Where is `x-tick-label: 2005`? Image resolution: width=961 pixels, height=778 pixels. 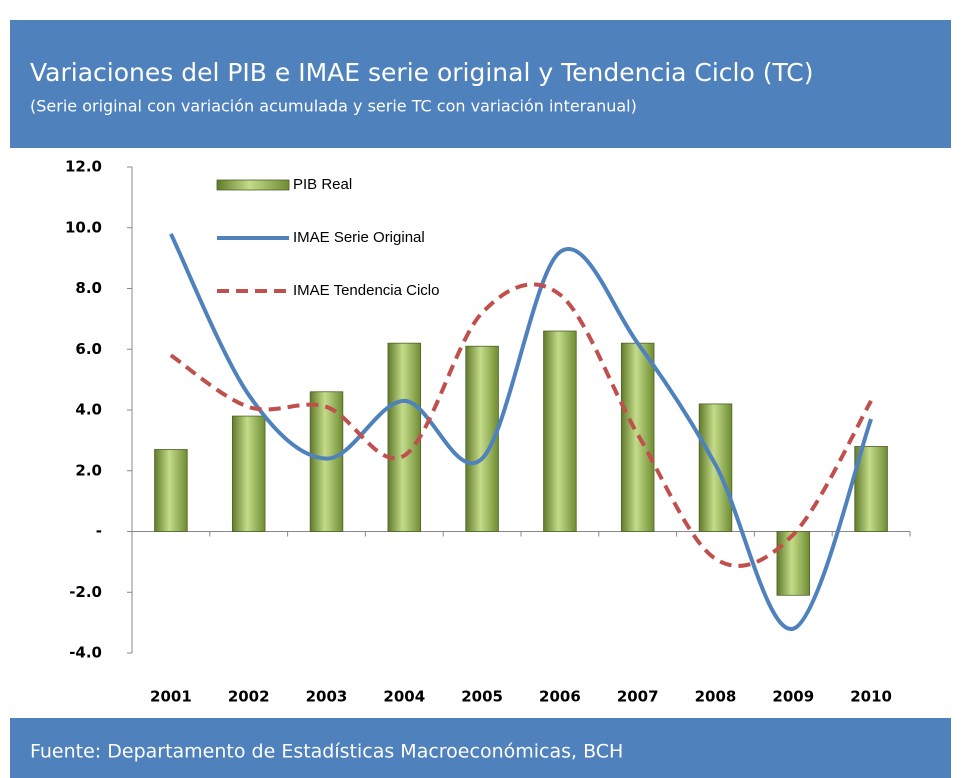 x-tick-label: 2005 is located at coordinates (482, 697).